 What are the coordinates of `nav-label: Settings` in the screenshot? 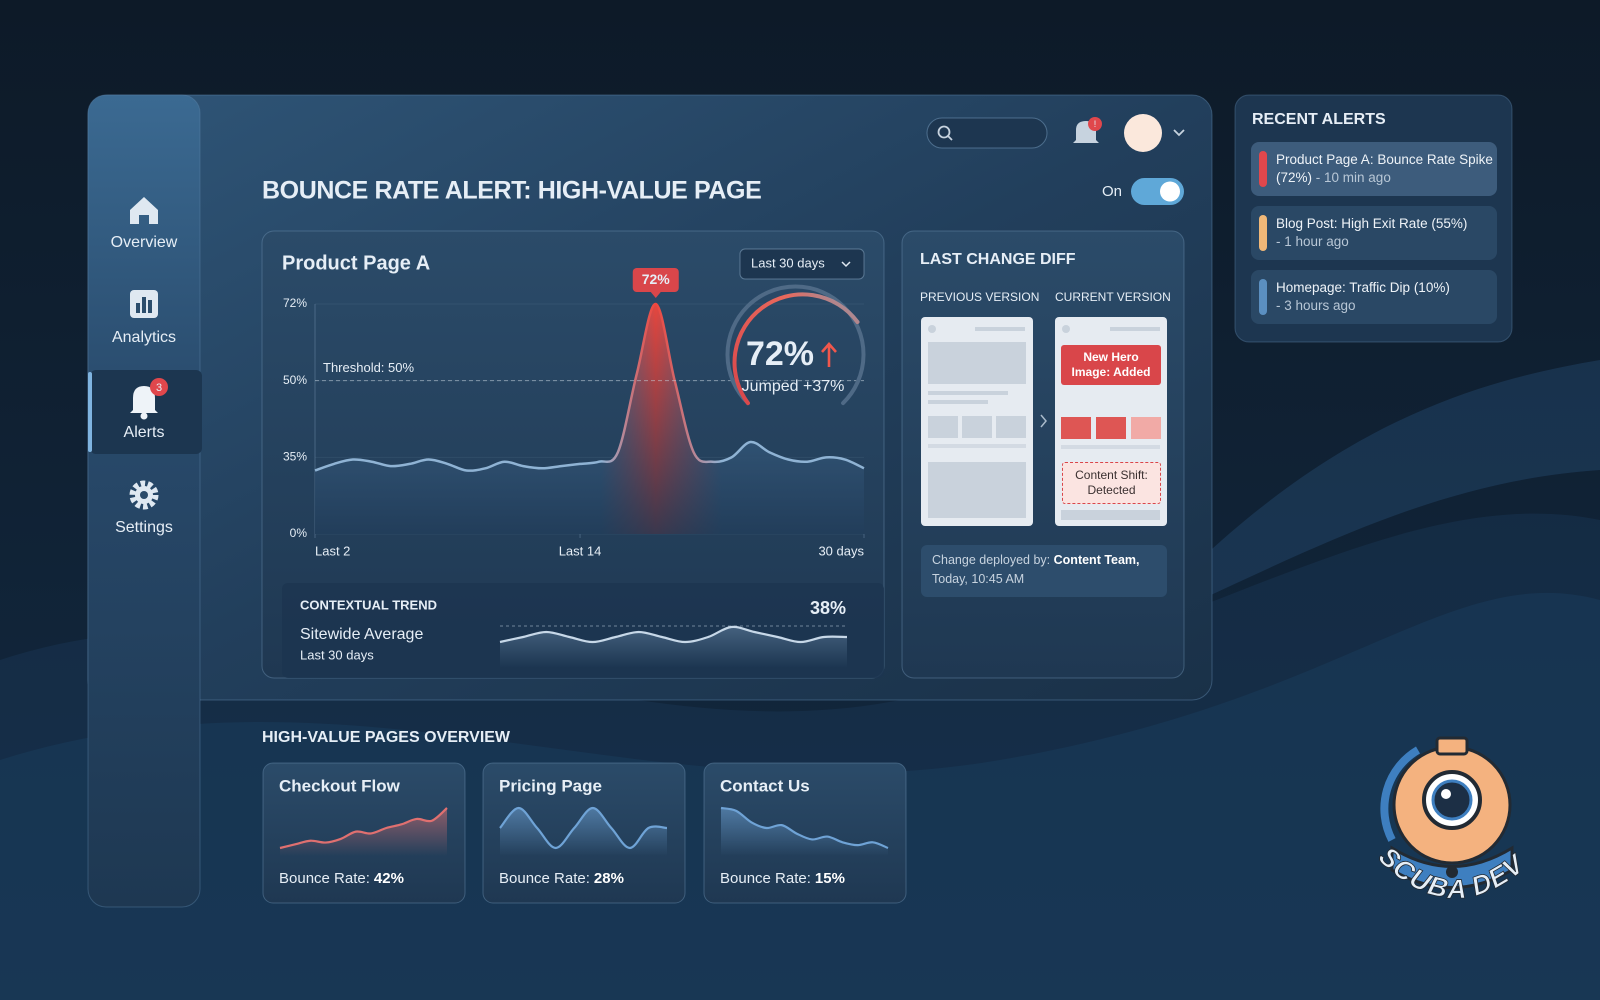 It's located at (144, 527).